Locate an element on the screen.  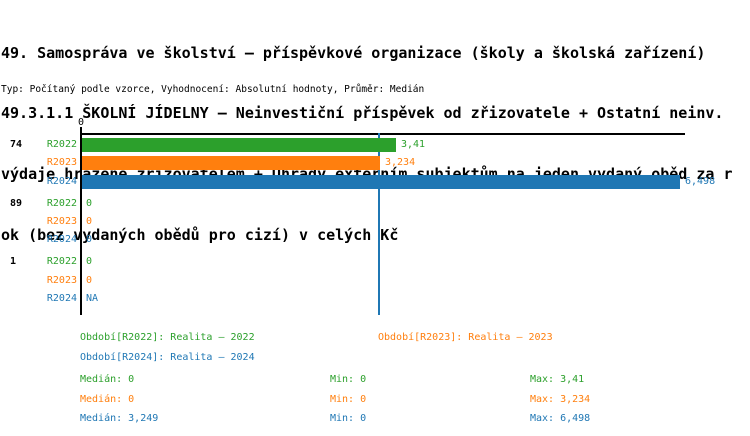
stat-min-r2024: Min: 0 is located at coordinates (348, 418).